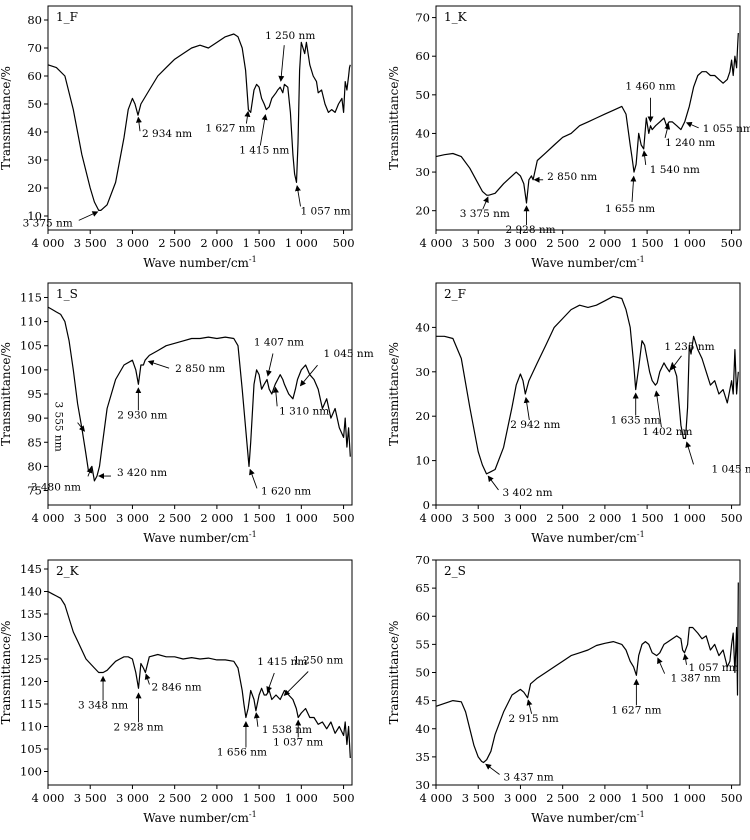 The width and height of the screenshot is (750, 840). I want to click on peak-annotation: 1 656 nm, so click(242, 753).